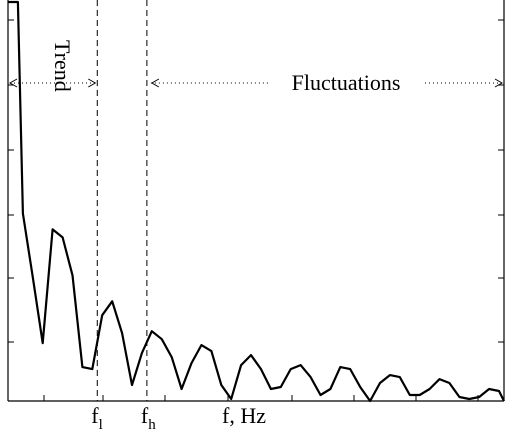 This screenshot has height=441, width=505. Describe the element at coordinates (178, 418) in the screenshot. I see `x-axis-labels: fl fh f, Hz` at that location.